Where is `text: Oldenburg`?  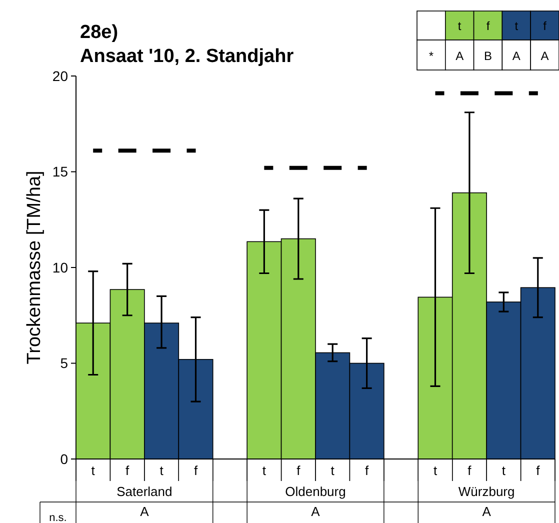 text: Oldenburg is located at coordinates (315, 491).